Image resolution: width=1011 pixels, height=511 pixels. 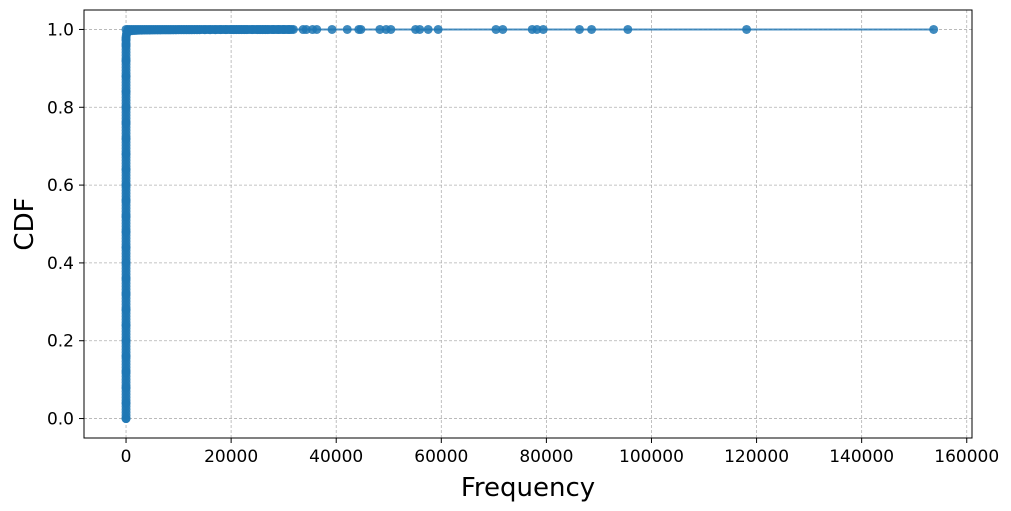 What do you see at coordinates (546, 457) in the screenshot?
I see `x-tick-label: 80000` at bounding box center [546, 457].